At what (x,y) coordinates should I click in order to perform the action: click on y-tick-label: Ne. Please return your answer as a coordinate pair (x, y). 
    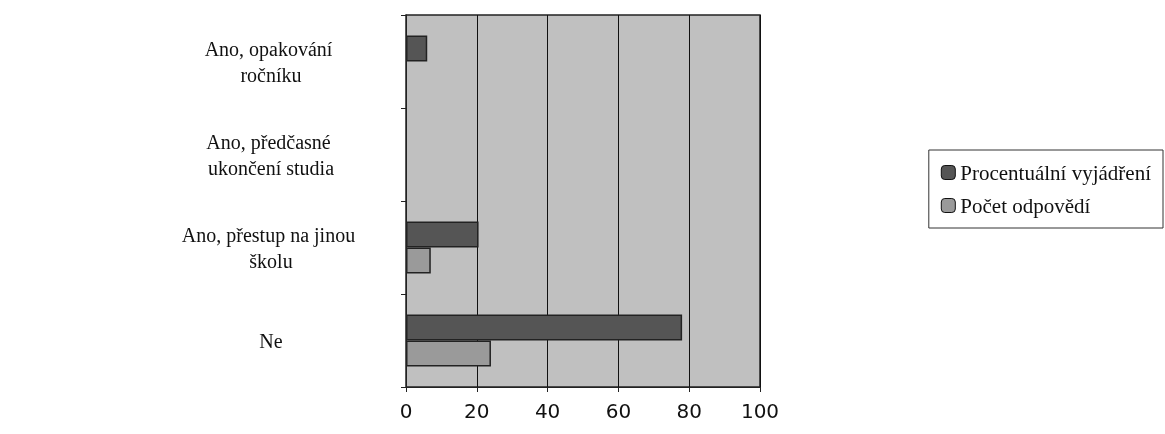
    Looking at the image, I should click on (271, 340).